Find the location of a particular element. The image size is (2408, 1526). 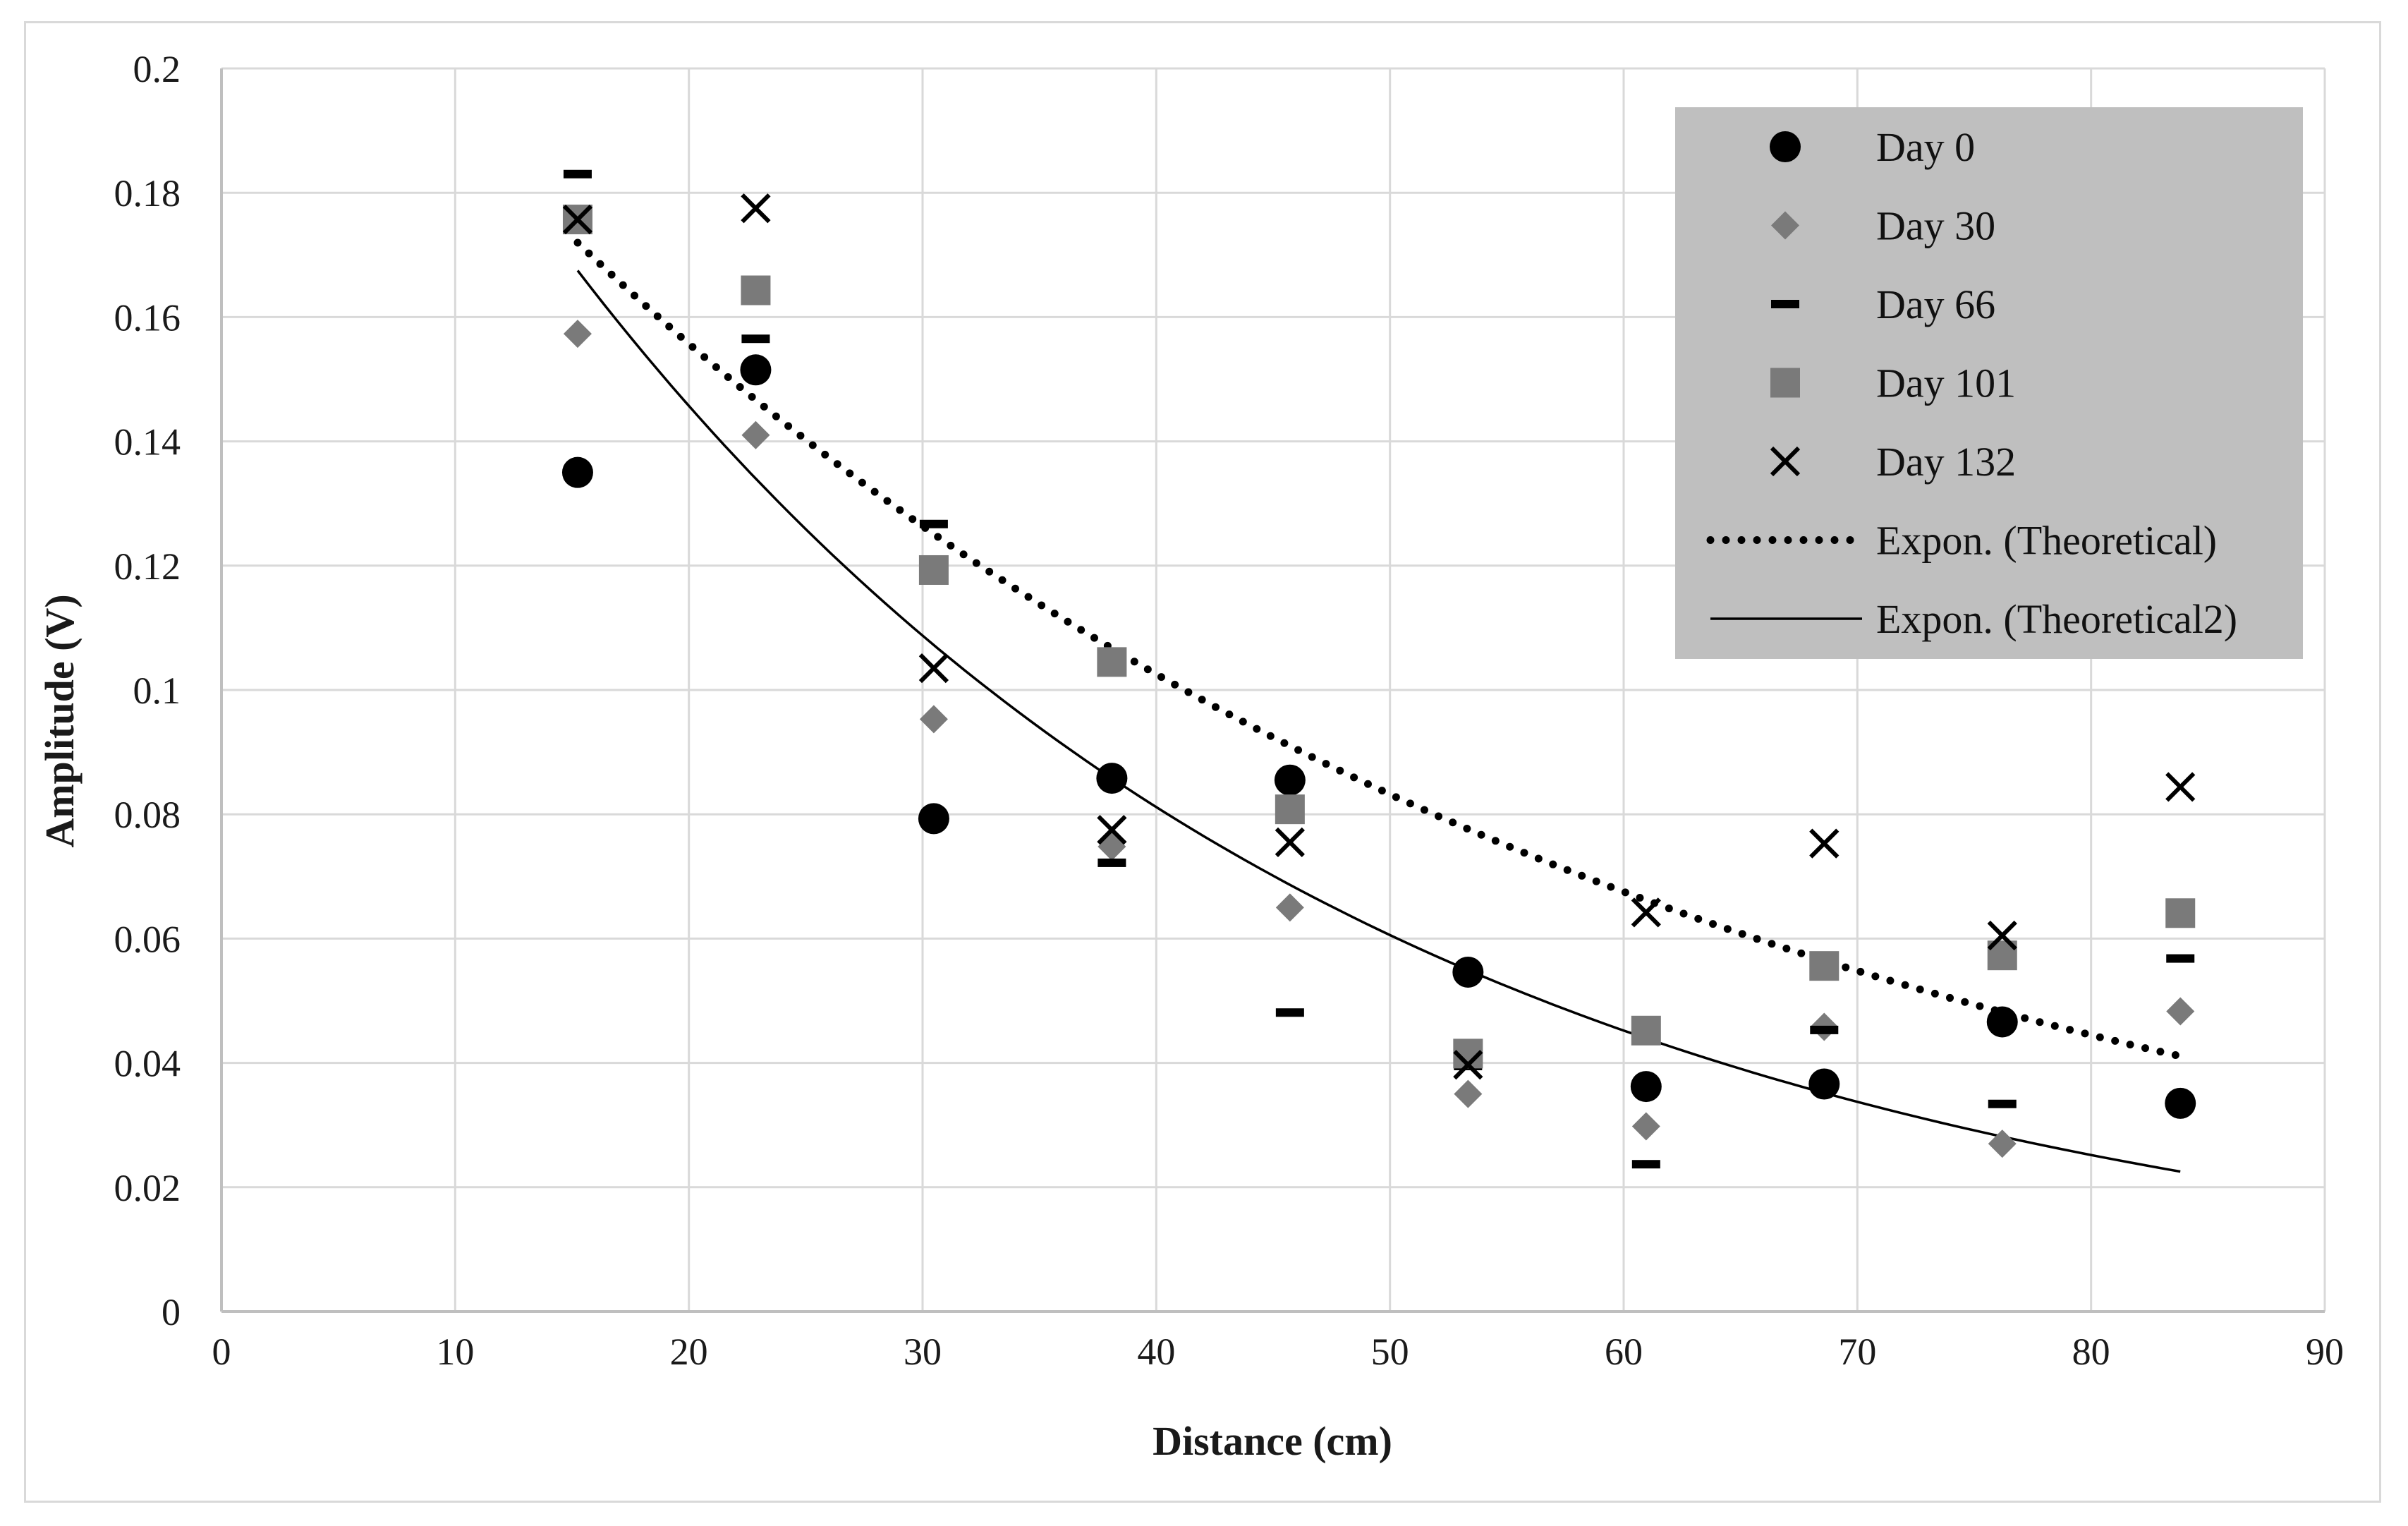

legend-label: Day 101 is located at coordinates (1946, 383).